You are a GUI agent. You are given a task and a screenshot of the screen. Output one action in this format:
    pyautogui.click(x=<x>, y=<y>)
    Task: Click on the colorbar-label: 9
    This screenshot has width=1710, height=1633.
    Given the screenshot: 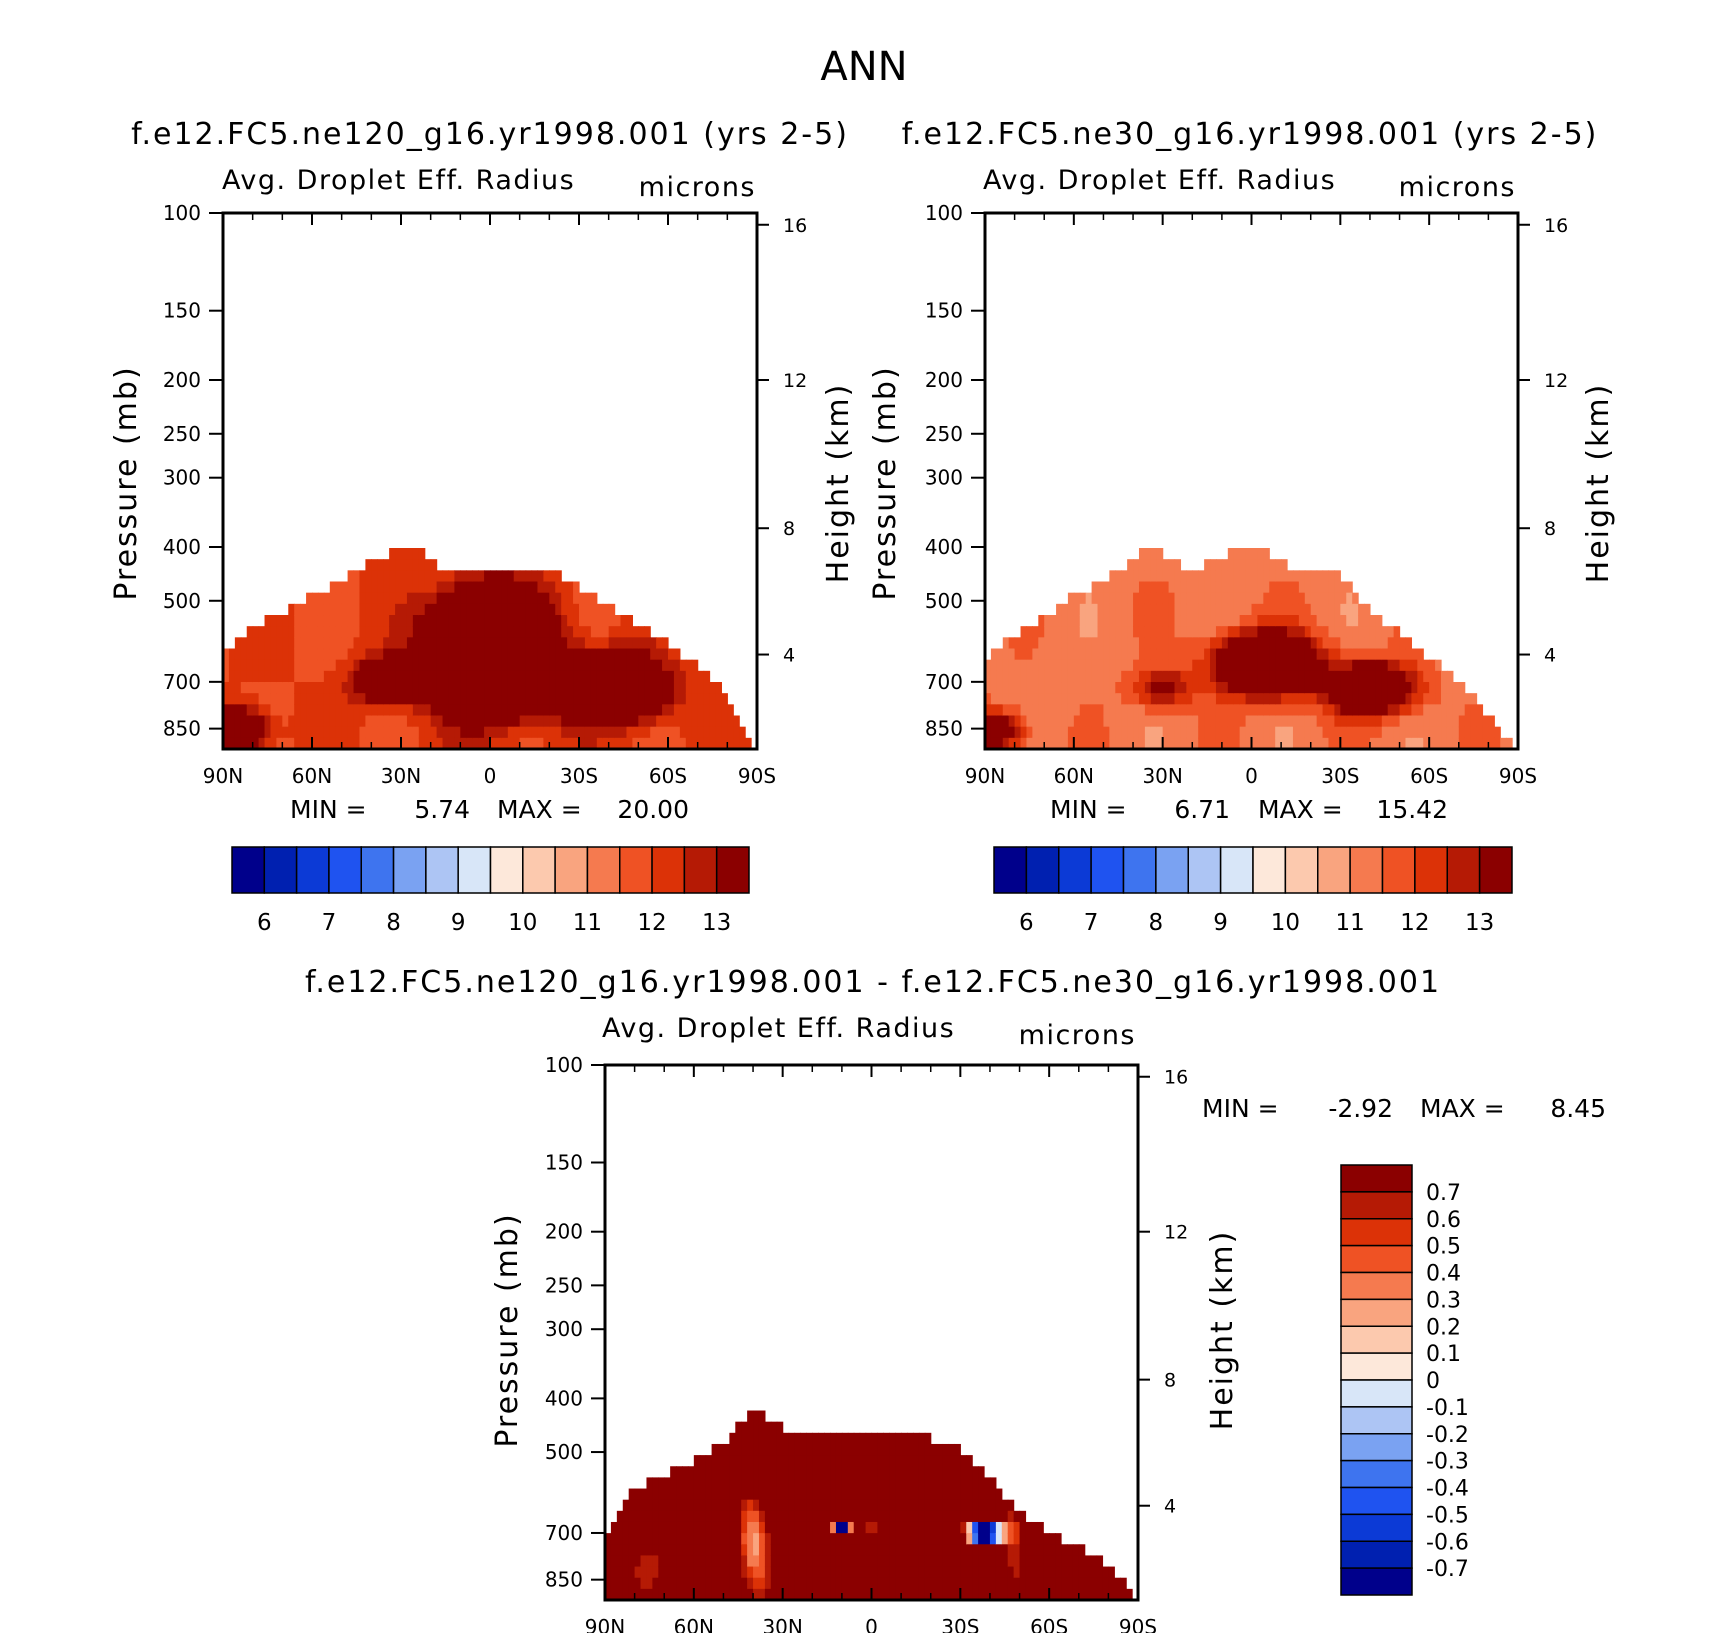 What is the action you would take?
    pyautogui.click(x=458, y=923)
    